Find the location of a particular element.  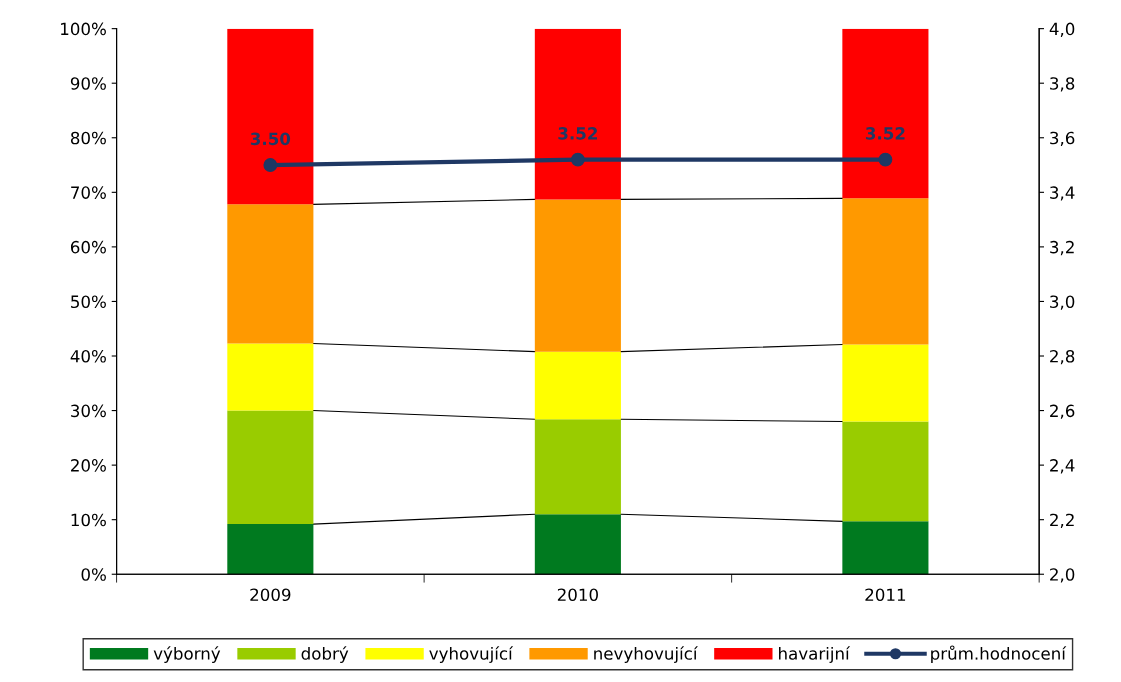

x-tick-label: 2009 is located at coordinates (270, 595).